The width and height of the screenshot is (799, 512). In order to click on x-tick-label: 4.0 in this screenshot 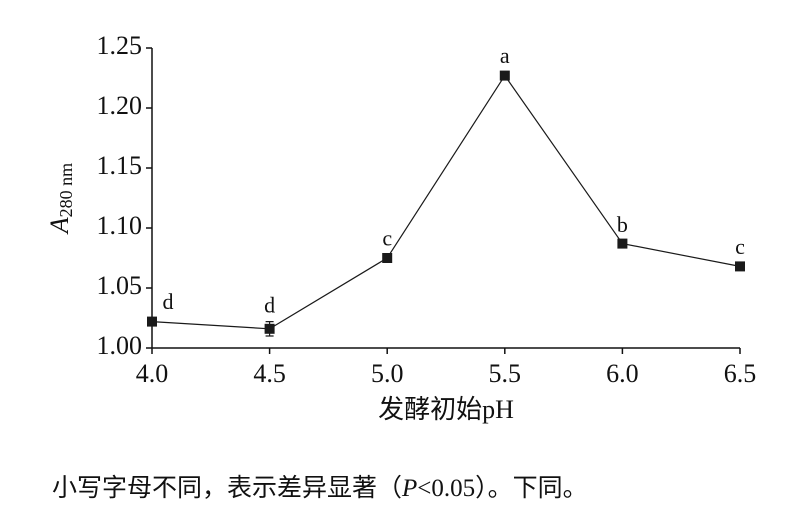, I will do `click(152, 373)`.